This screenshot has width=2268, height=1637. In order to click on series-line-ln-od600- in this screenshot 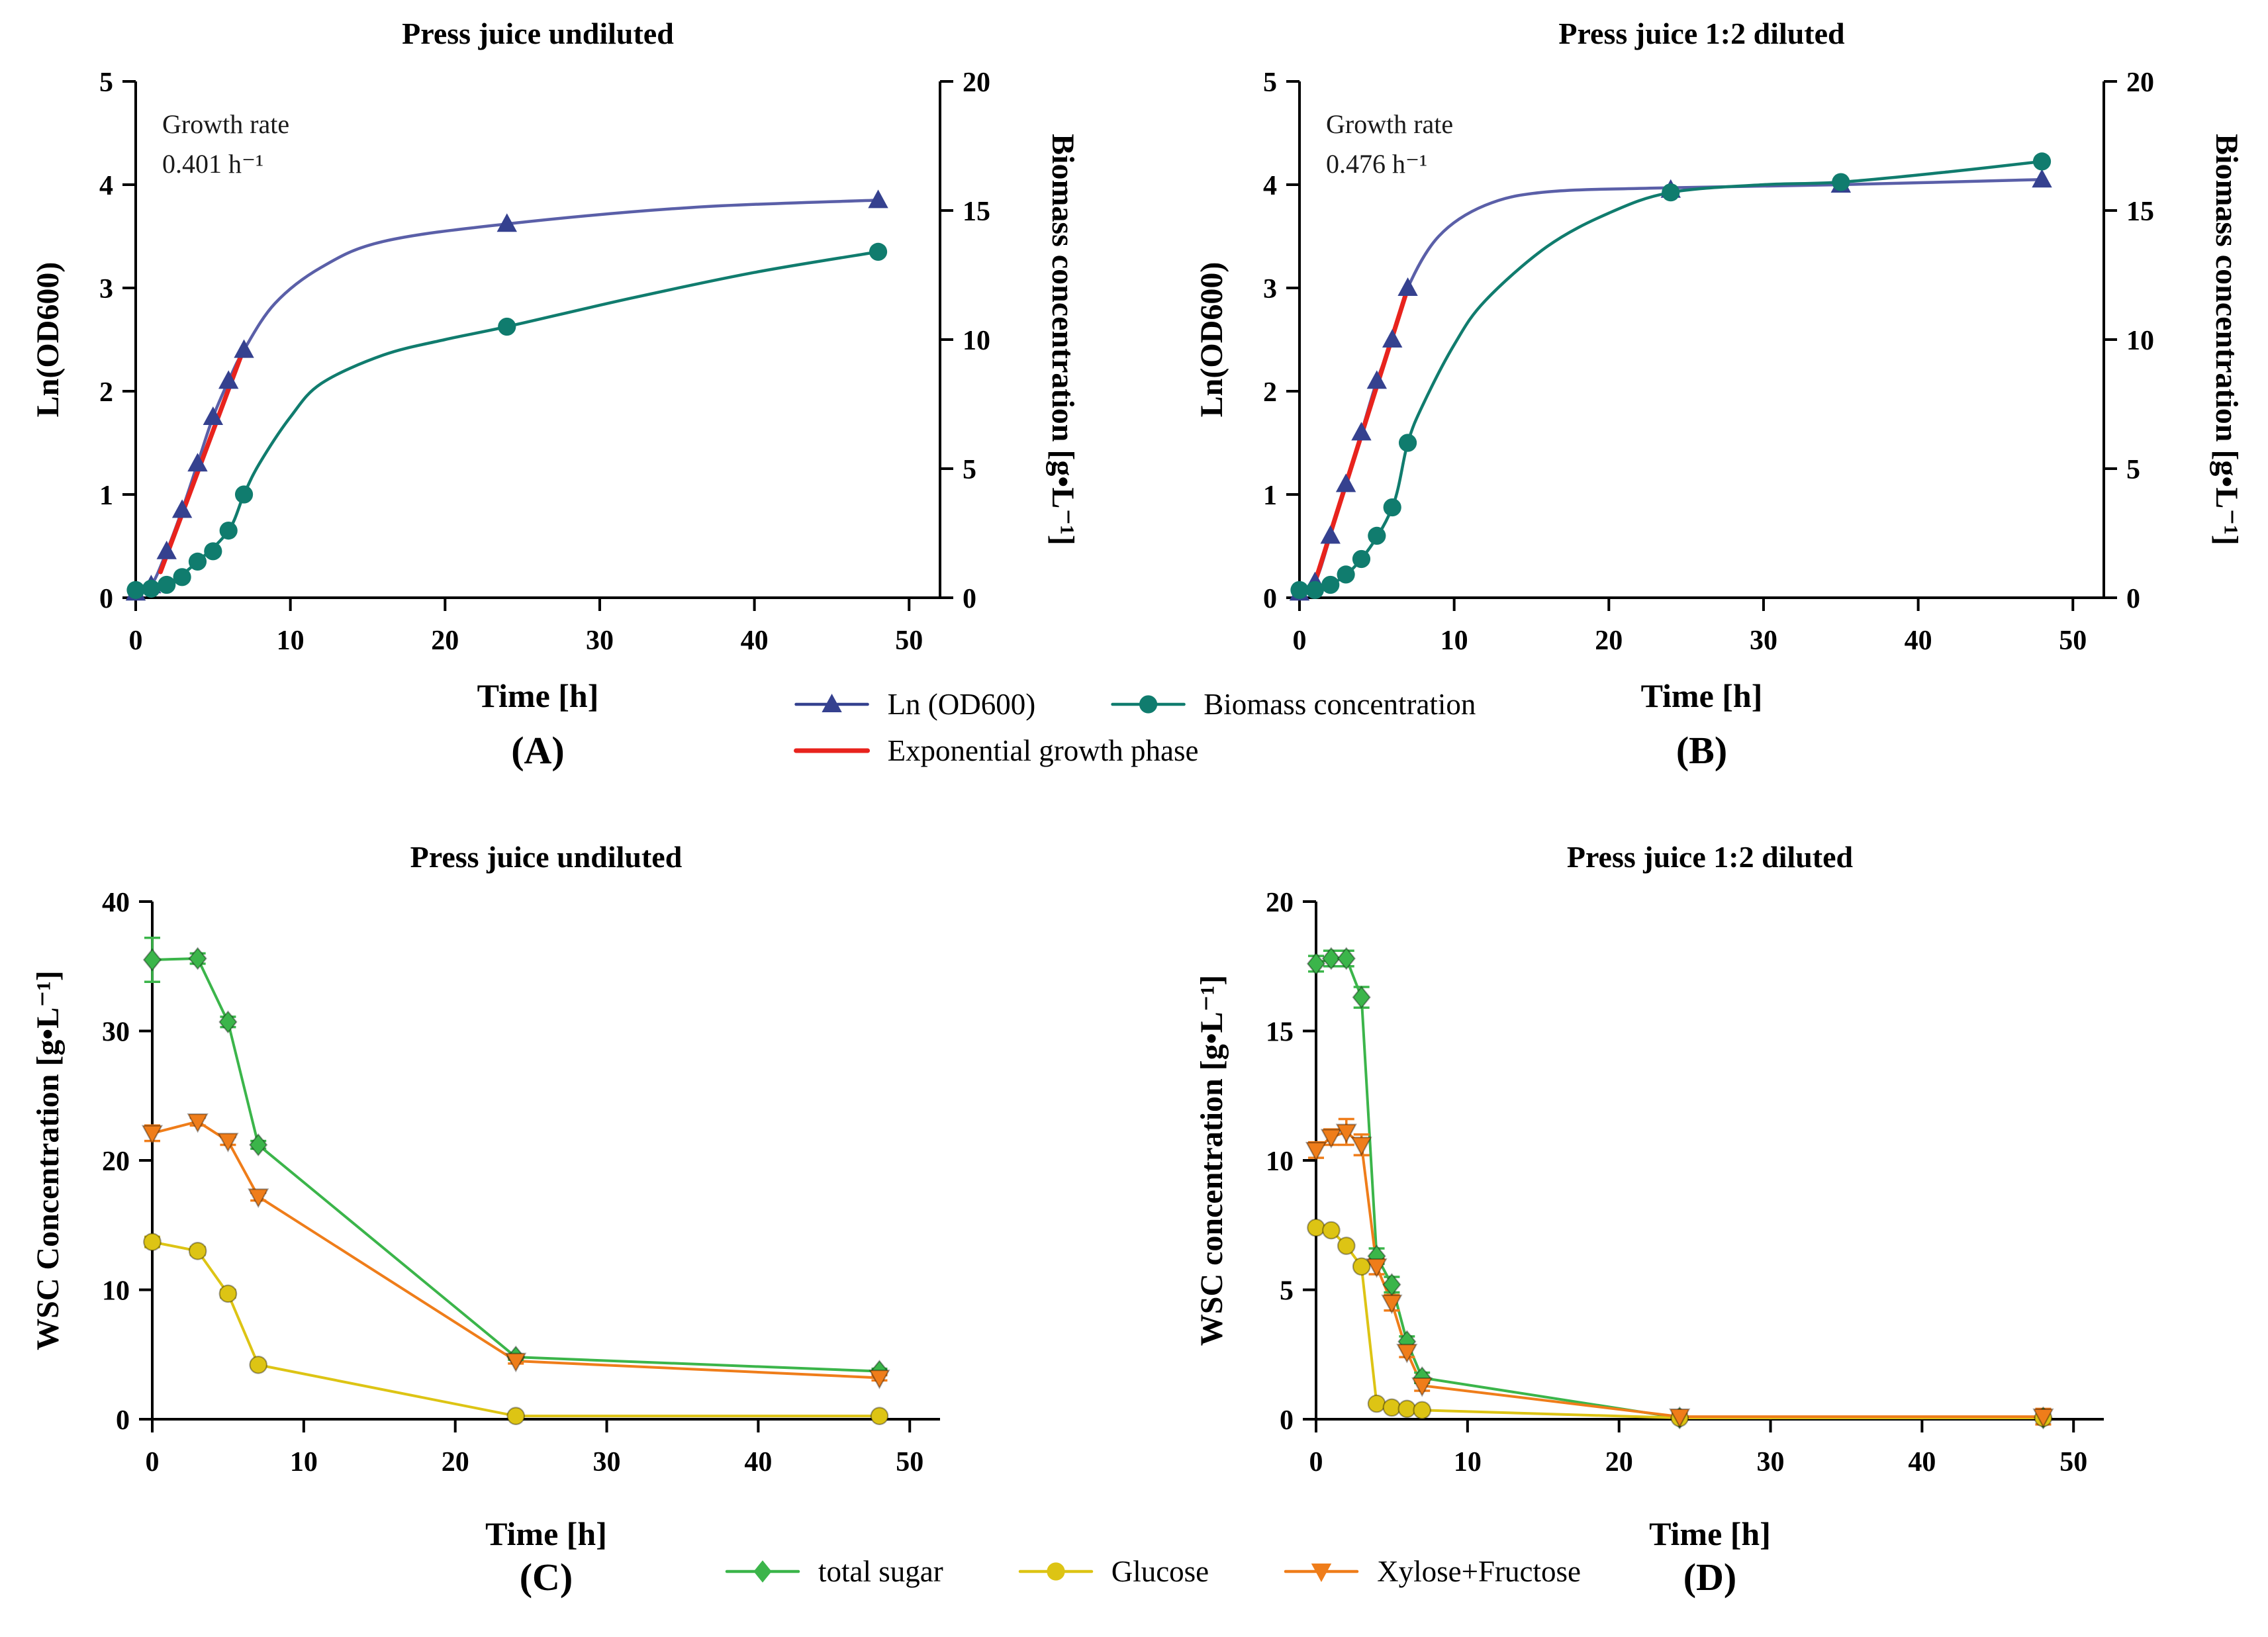, I will do `click(1671, 385)`.